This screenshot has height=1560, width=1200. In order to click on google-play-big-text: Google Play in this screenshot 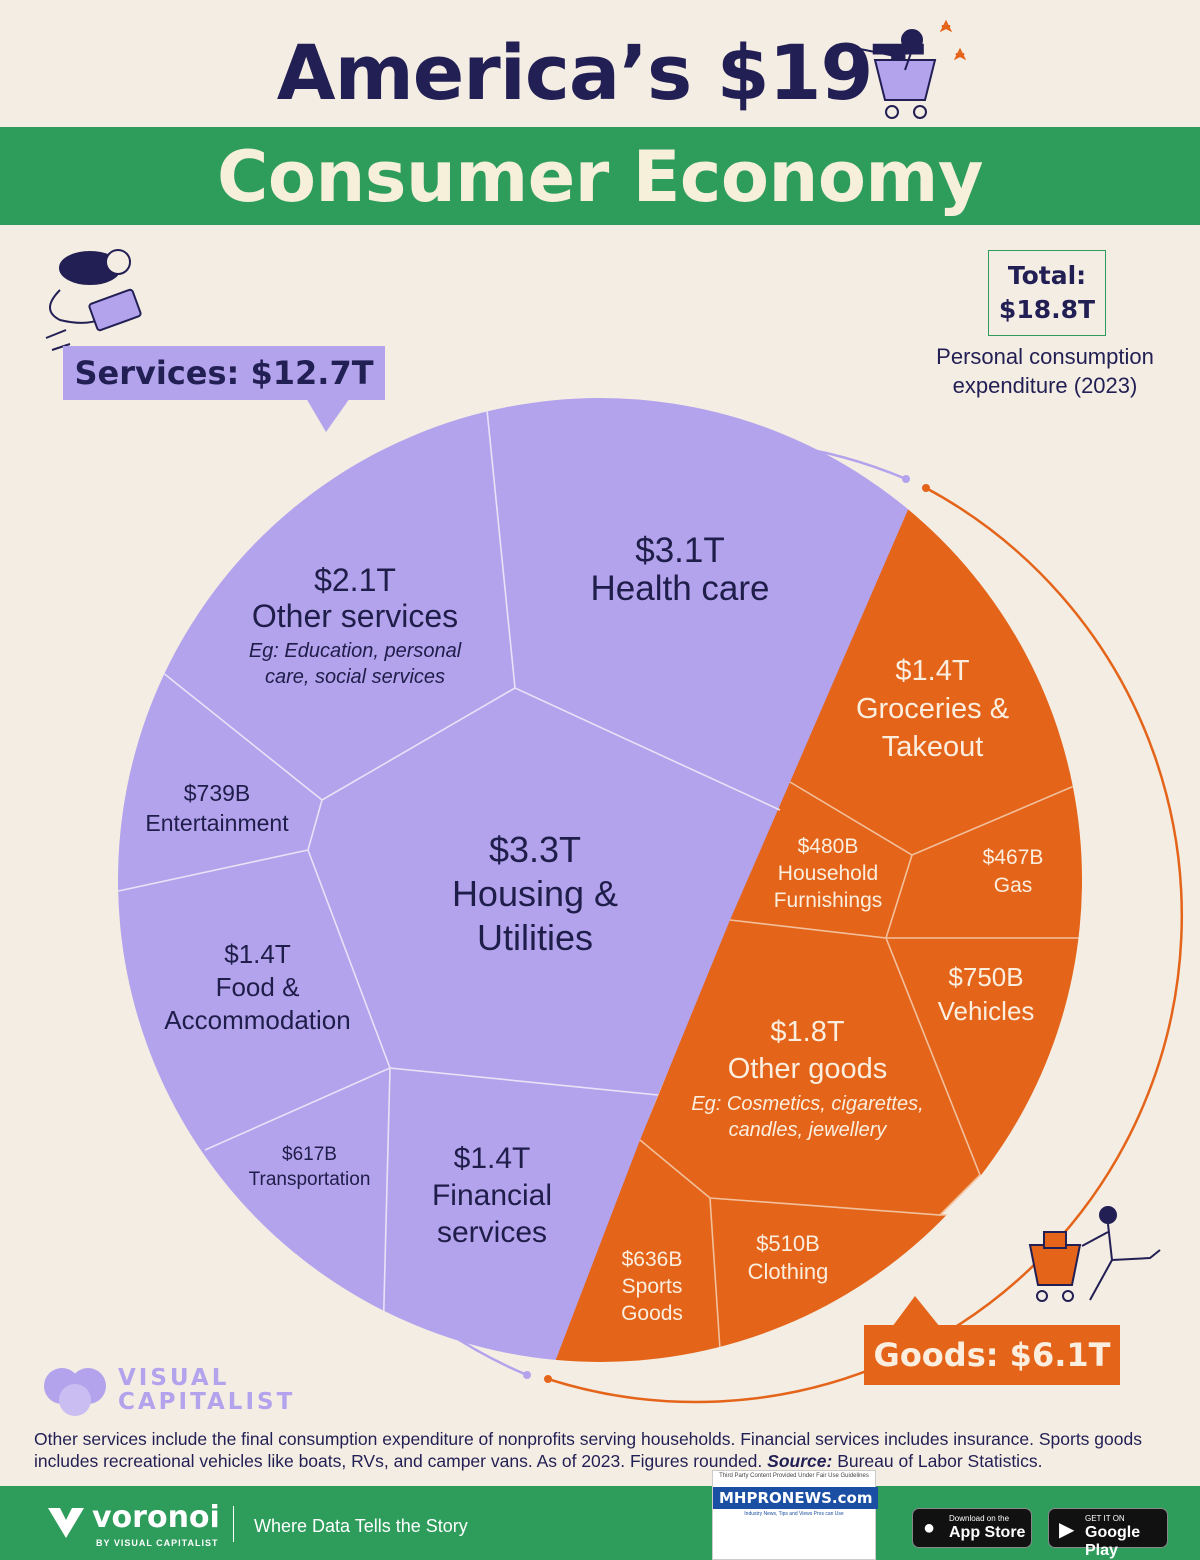, I will do `click(1113, 1541)`.